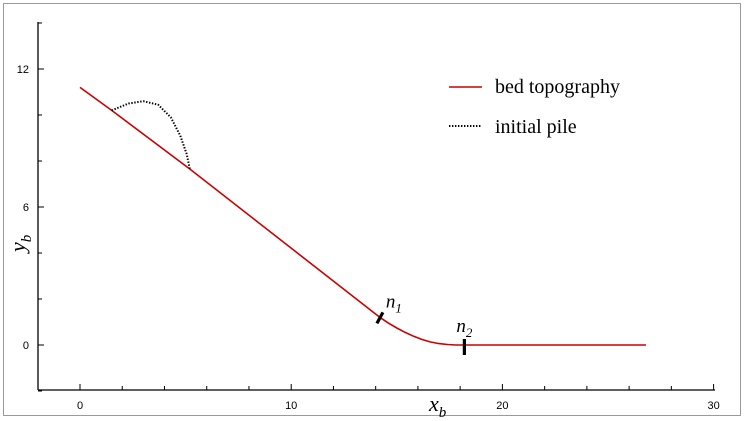  Describe the element at coordinates (713, 406) in the screenshot. I see `x-tick-label: 30` at that location.